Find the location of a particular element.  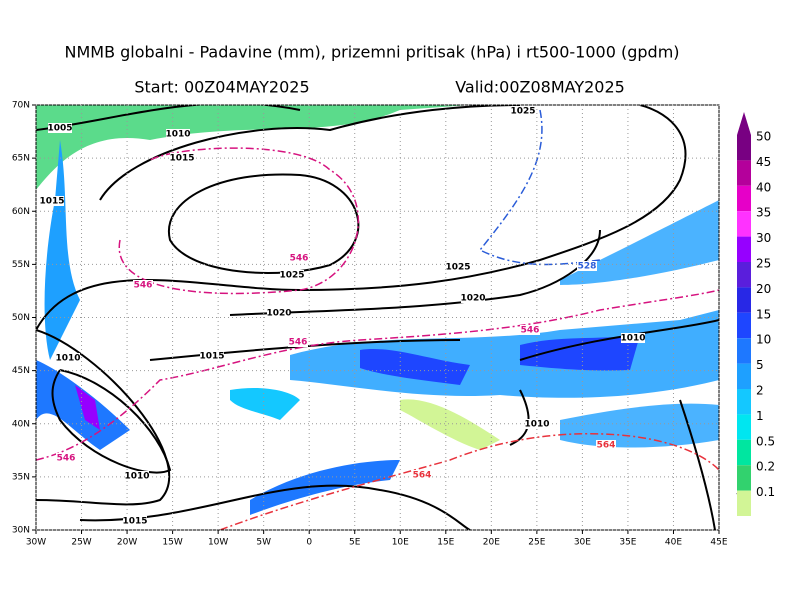

colorbar-label: 2 is located at coordinates (760, 391).